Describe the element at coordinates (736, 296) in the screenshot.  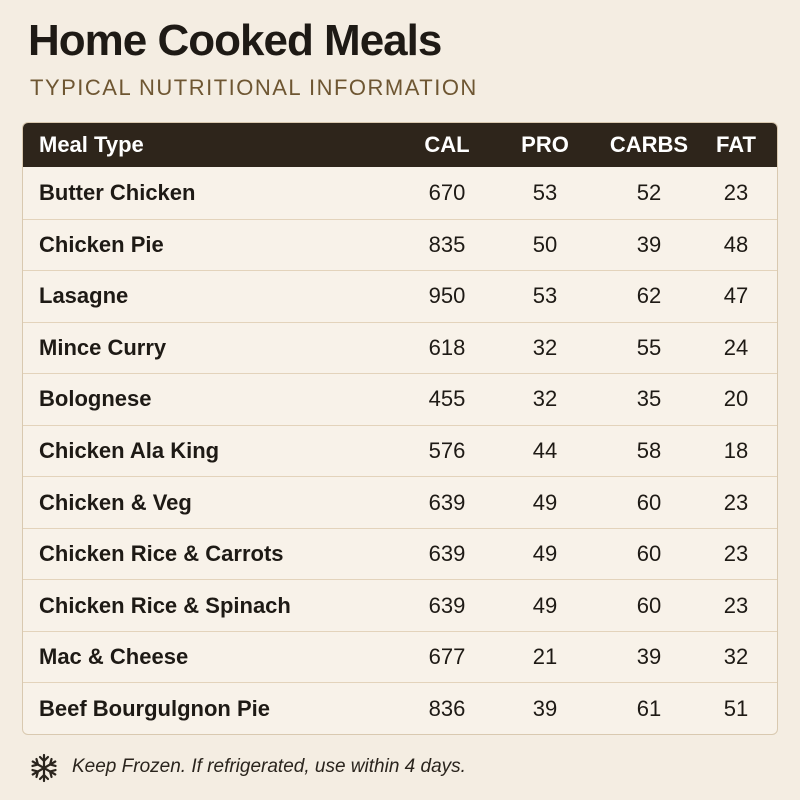
I see `nutrient-value: 47` at that location.